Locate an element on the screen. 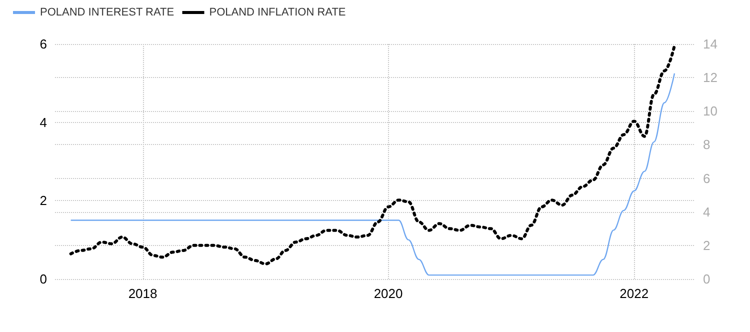 The height and width of the screenshot is (332, 750). y-tick-label: 4 is located at coordinates (43, 122).